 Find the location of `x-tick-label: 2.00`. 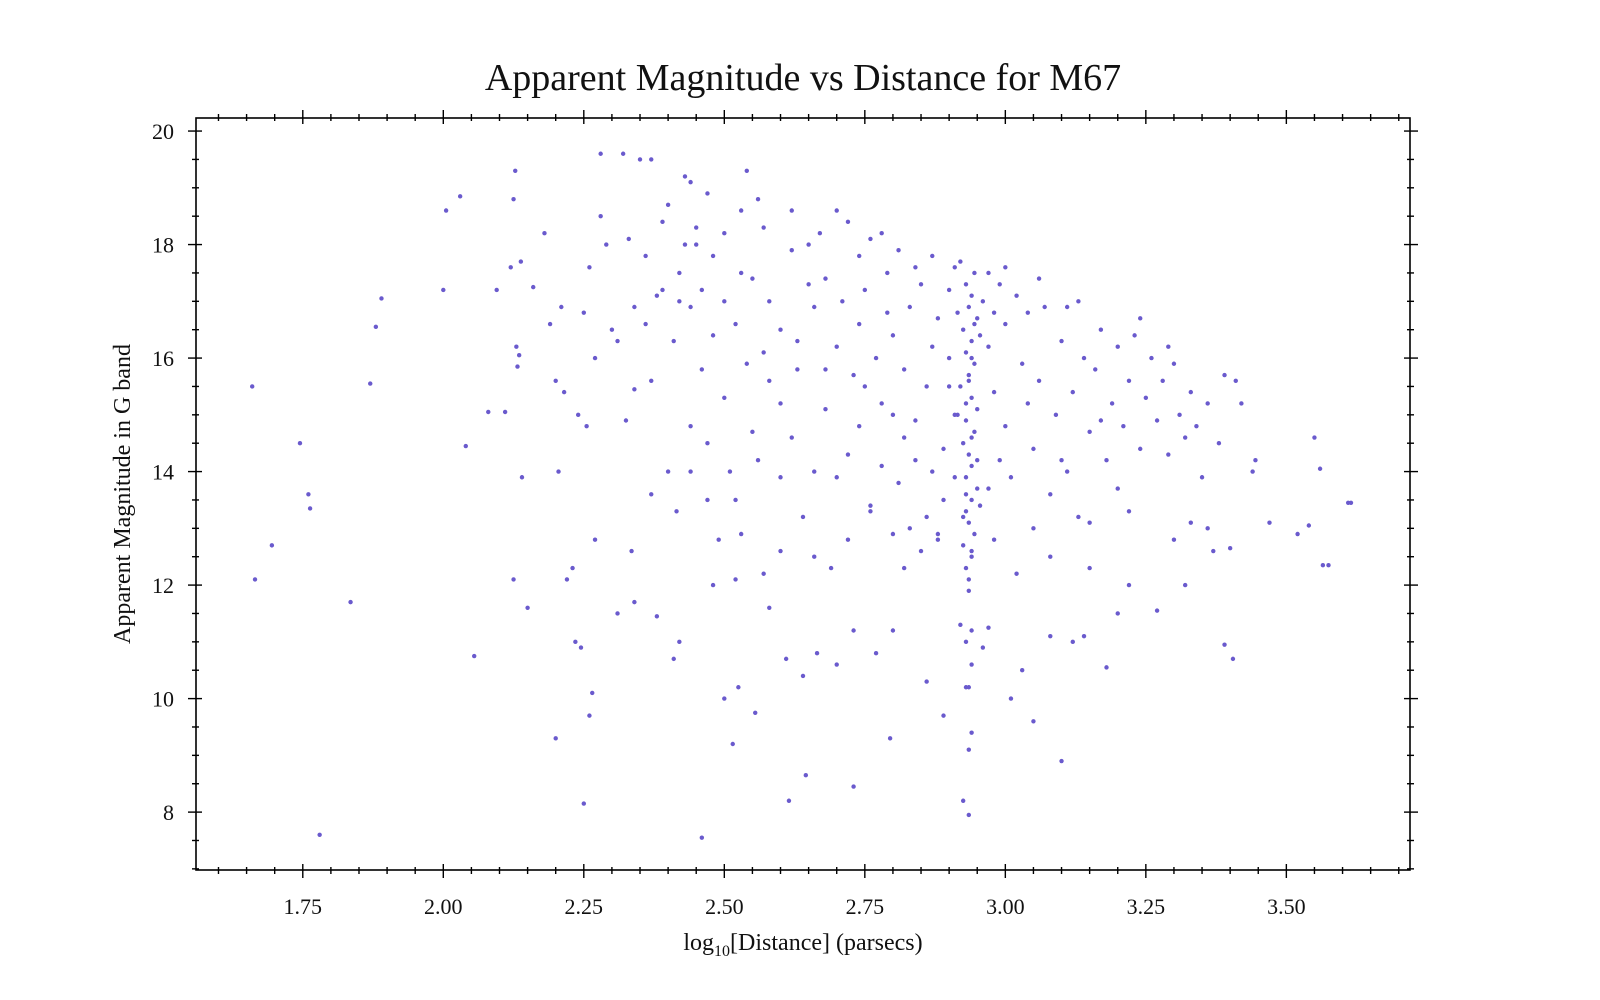

x-tick-label: 2.00 is located at coordinates (443, 906).